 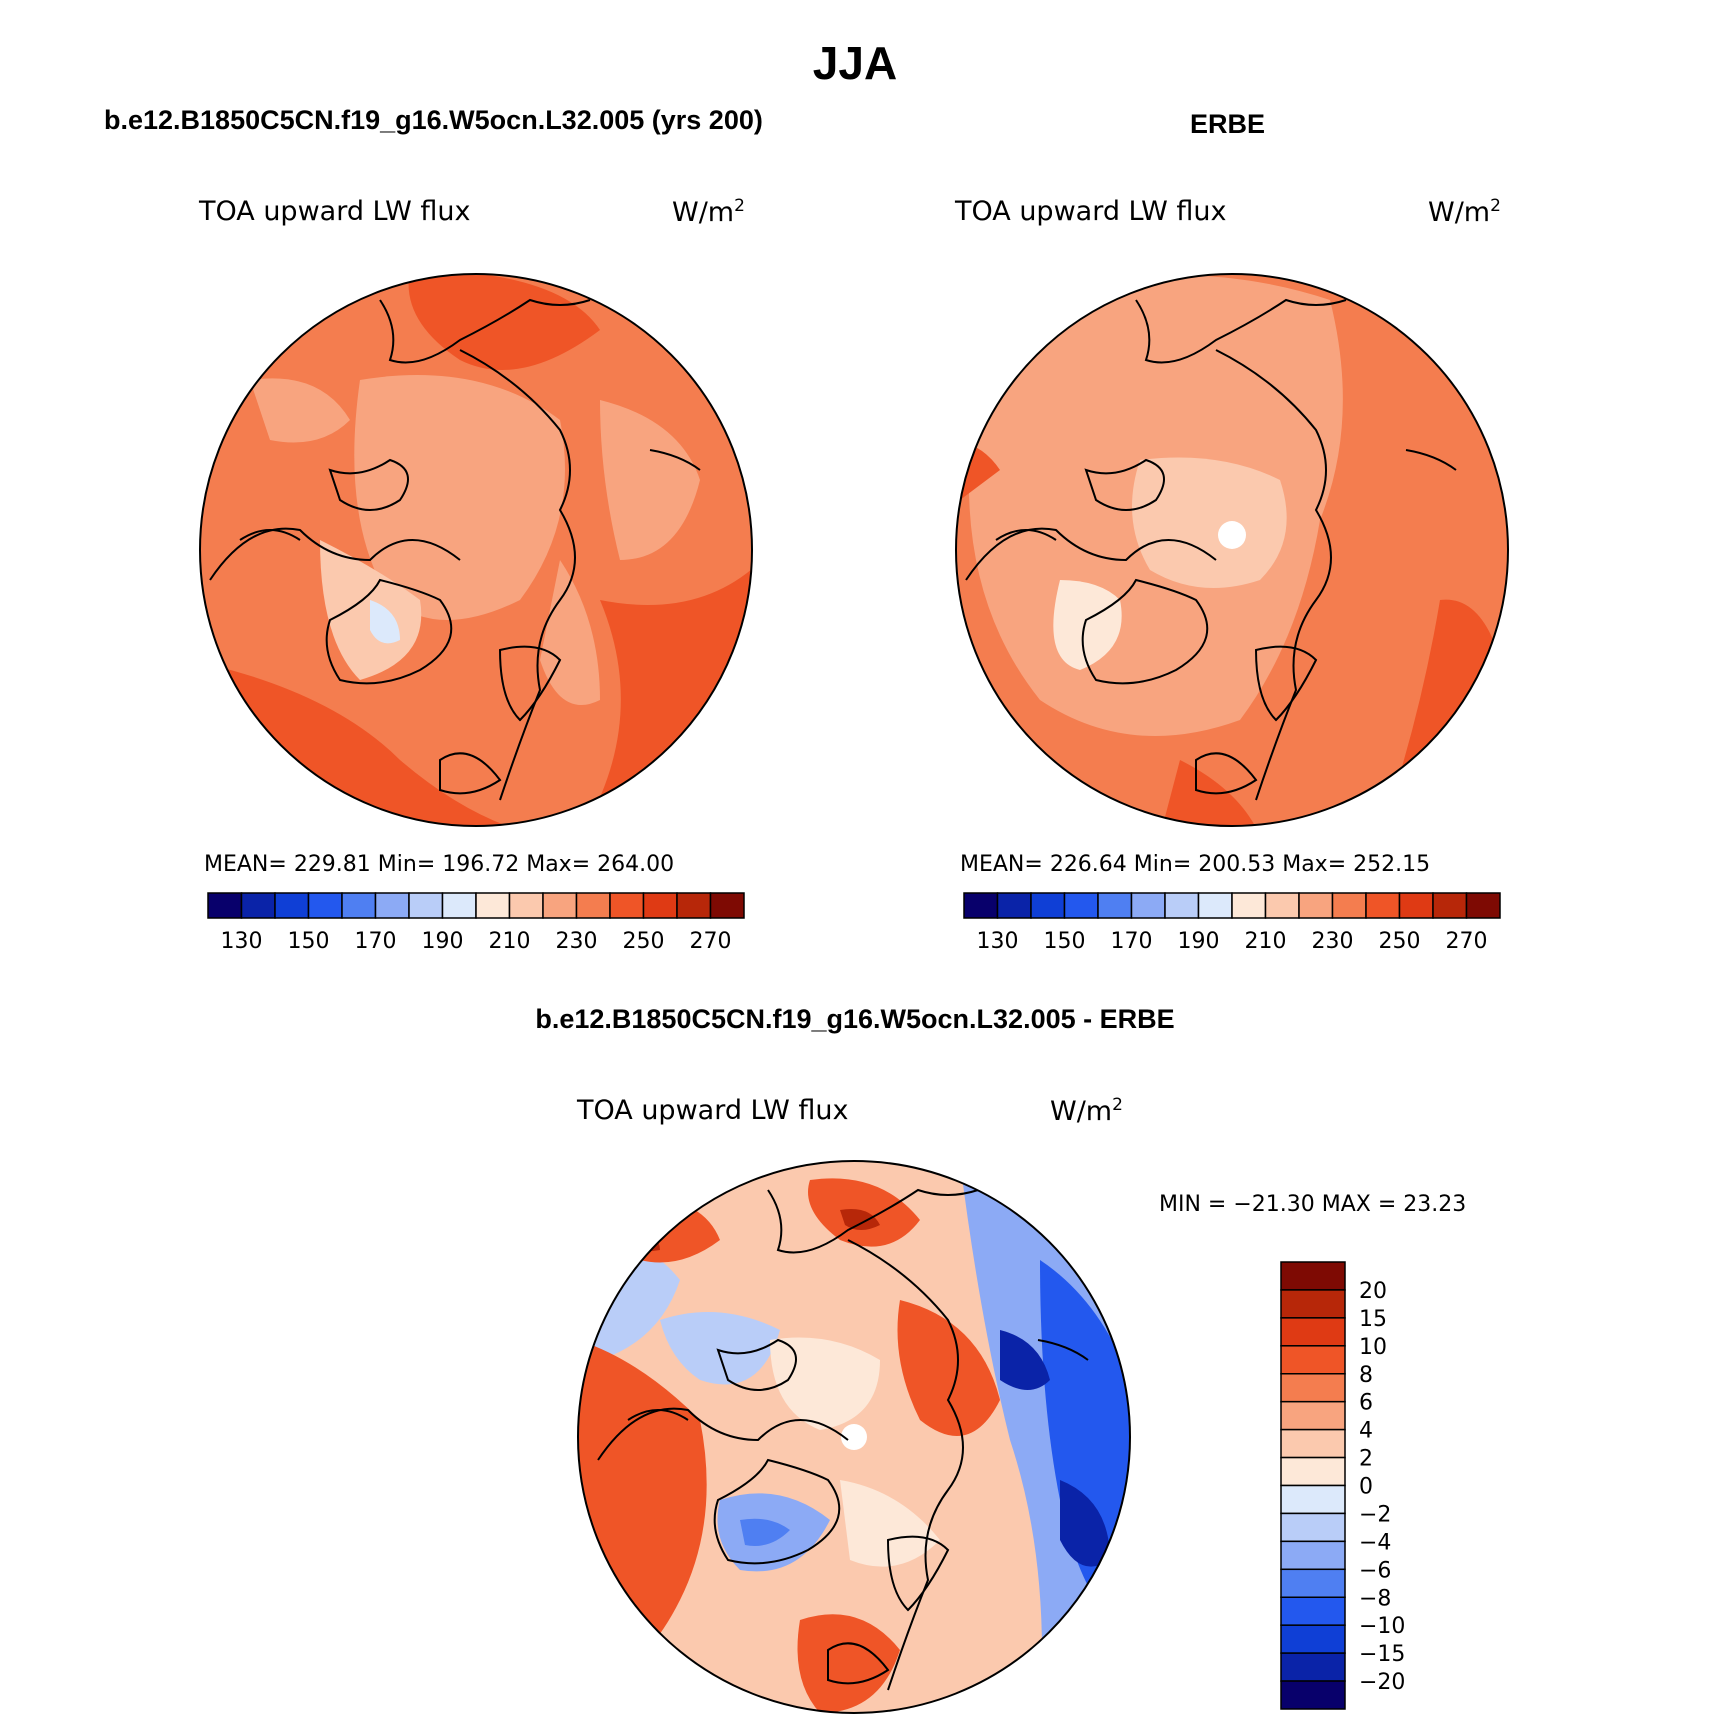 I want to click on colorbar-tick-label: 8, so click(x=1366, y=1375).